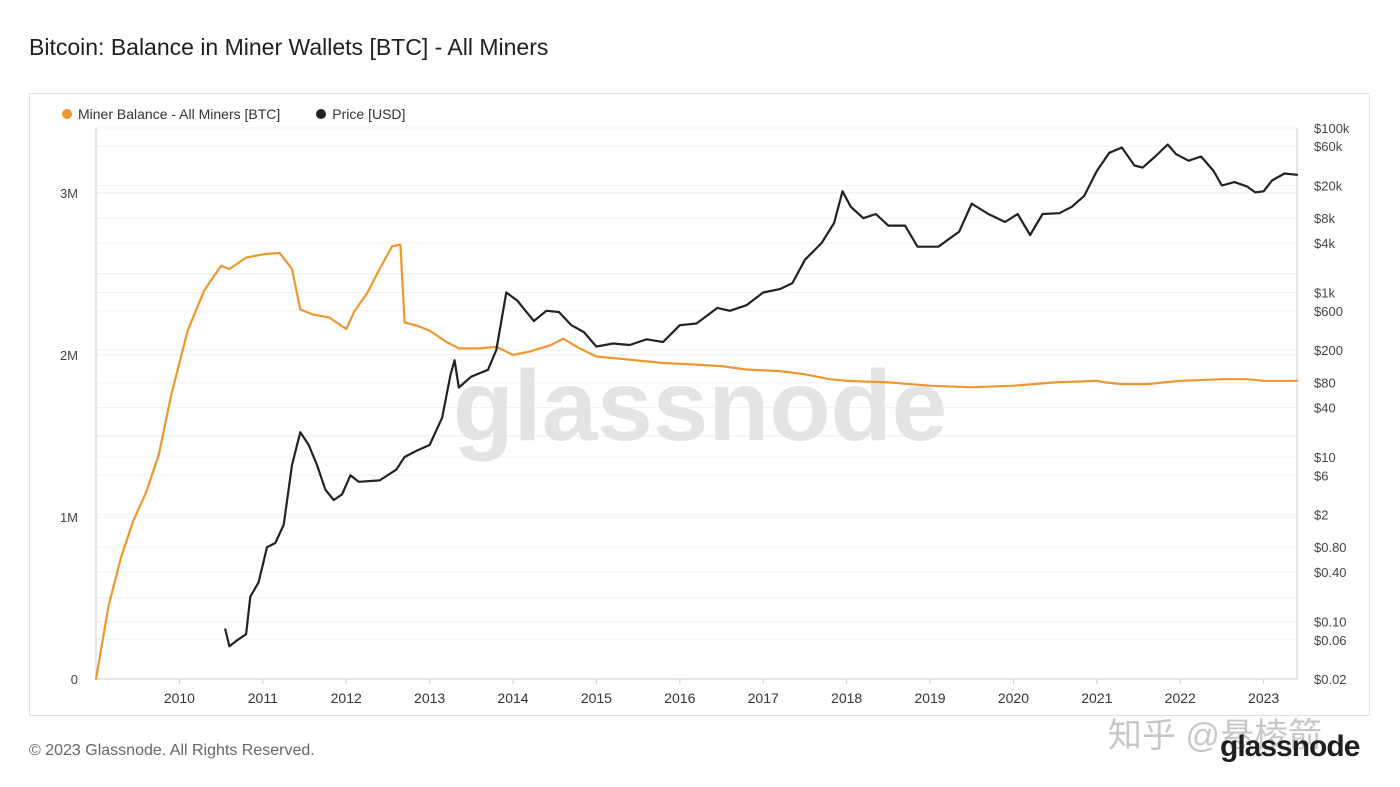  Describe the element at coordinates (1013, 698) in the screenshot. I see `x-tick-label: 2020` at that location.